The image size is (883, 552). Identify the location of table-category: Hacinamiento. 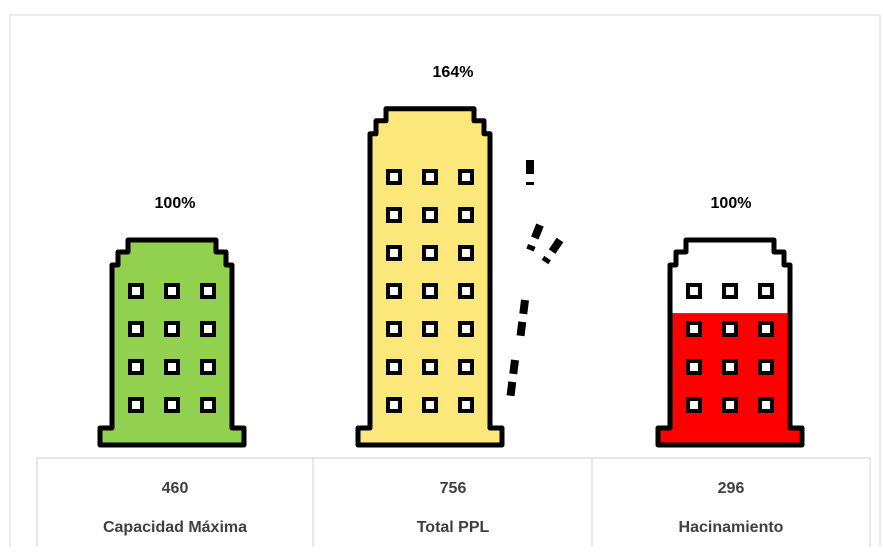
(731, 527).